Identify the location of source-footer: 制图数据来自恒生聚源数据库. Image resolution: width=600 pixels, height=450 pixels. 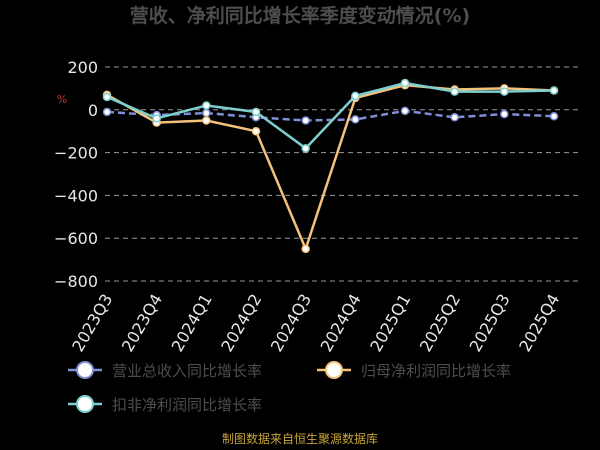
(300, 438).